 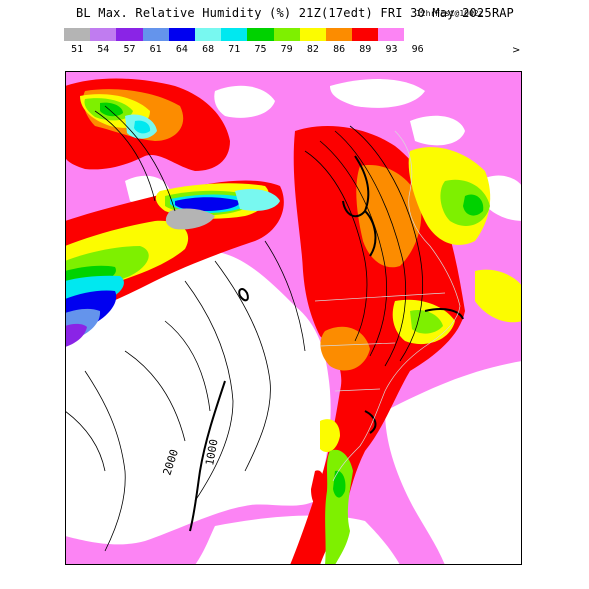 I want to click on legend-label: 75, so click(x=260, y=49).